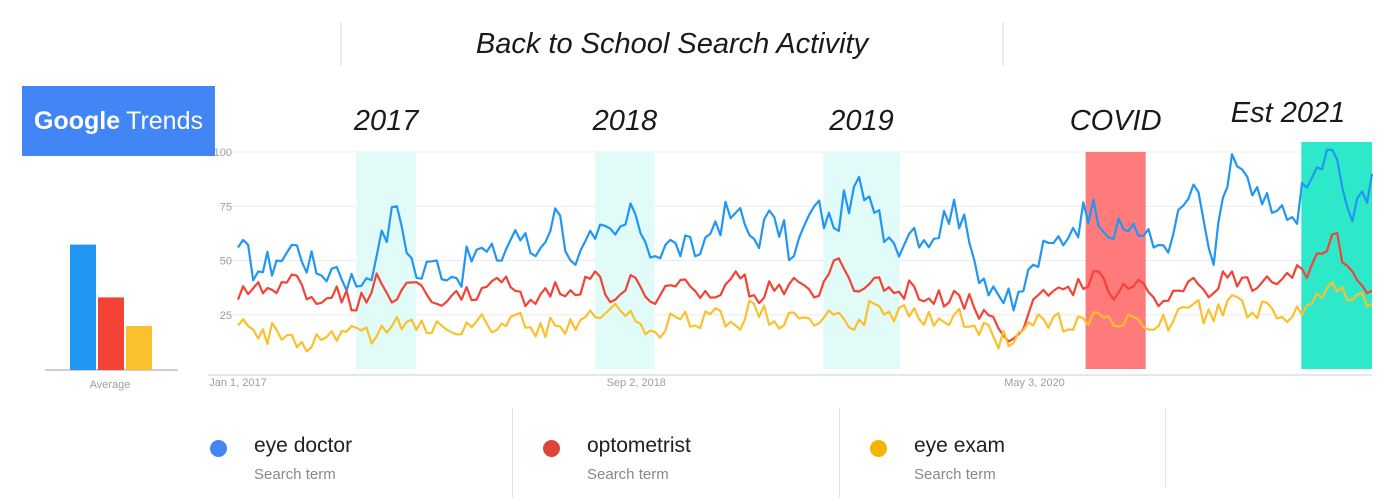 The image size is (1400, 500). What do you see at coordinates (960, 445) in the screenshot?
I see `legend-label: eye exam` at bounding box center [960, 445].